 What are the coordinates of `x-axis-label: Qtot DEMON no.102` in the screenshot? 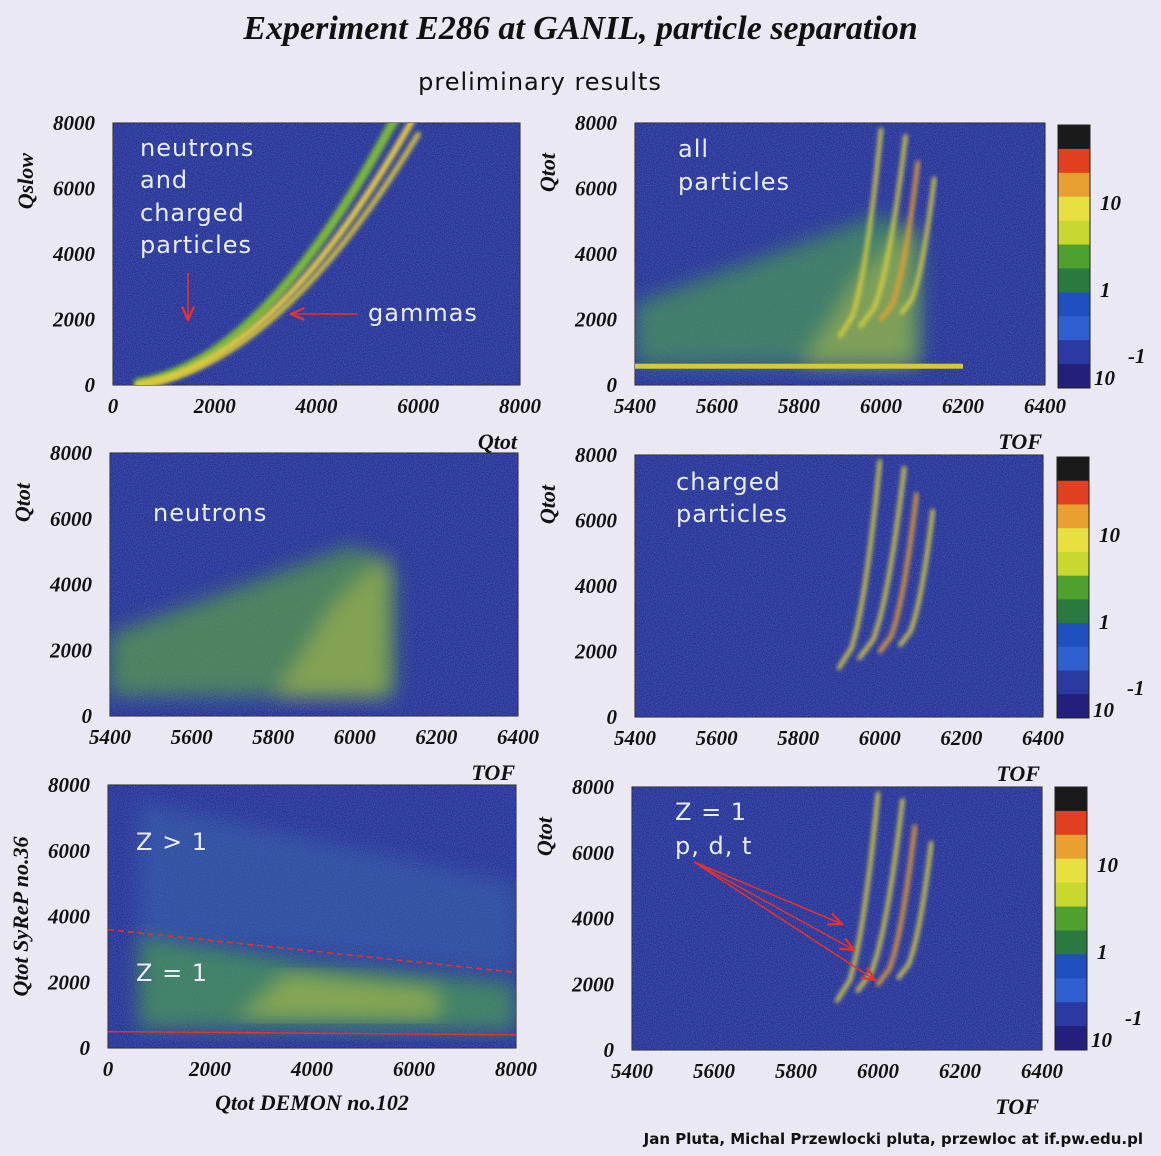 It's located at (312, 1102).